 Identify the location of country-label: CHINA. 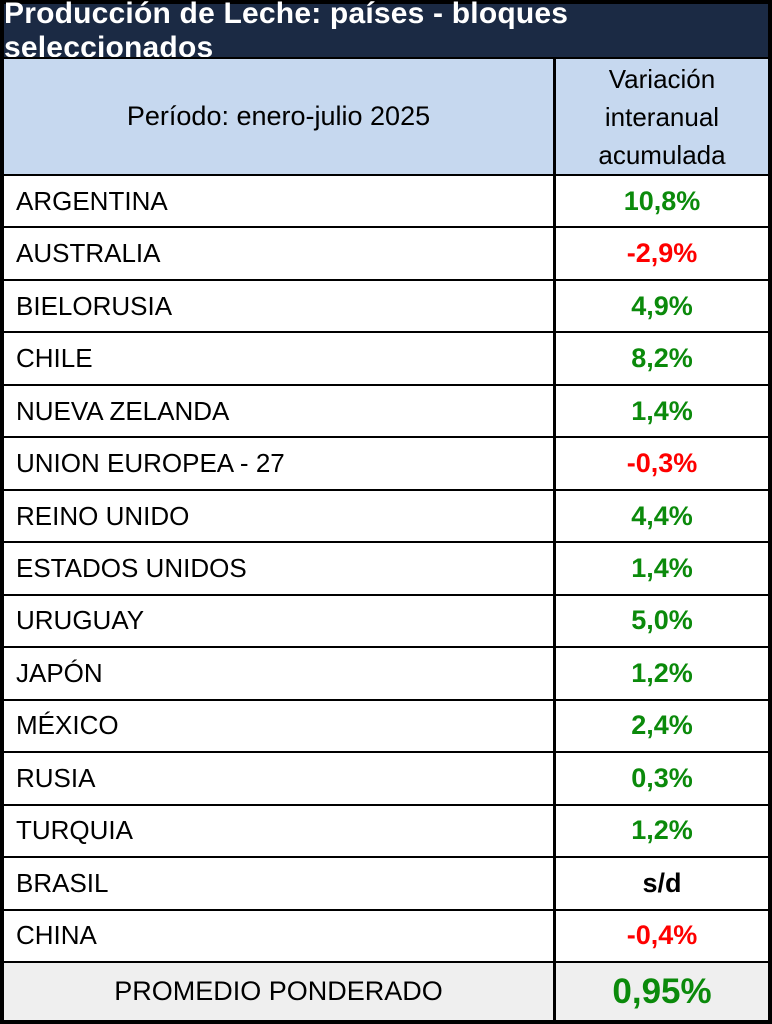
(56, 935).